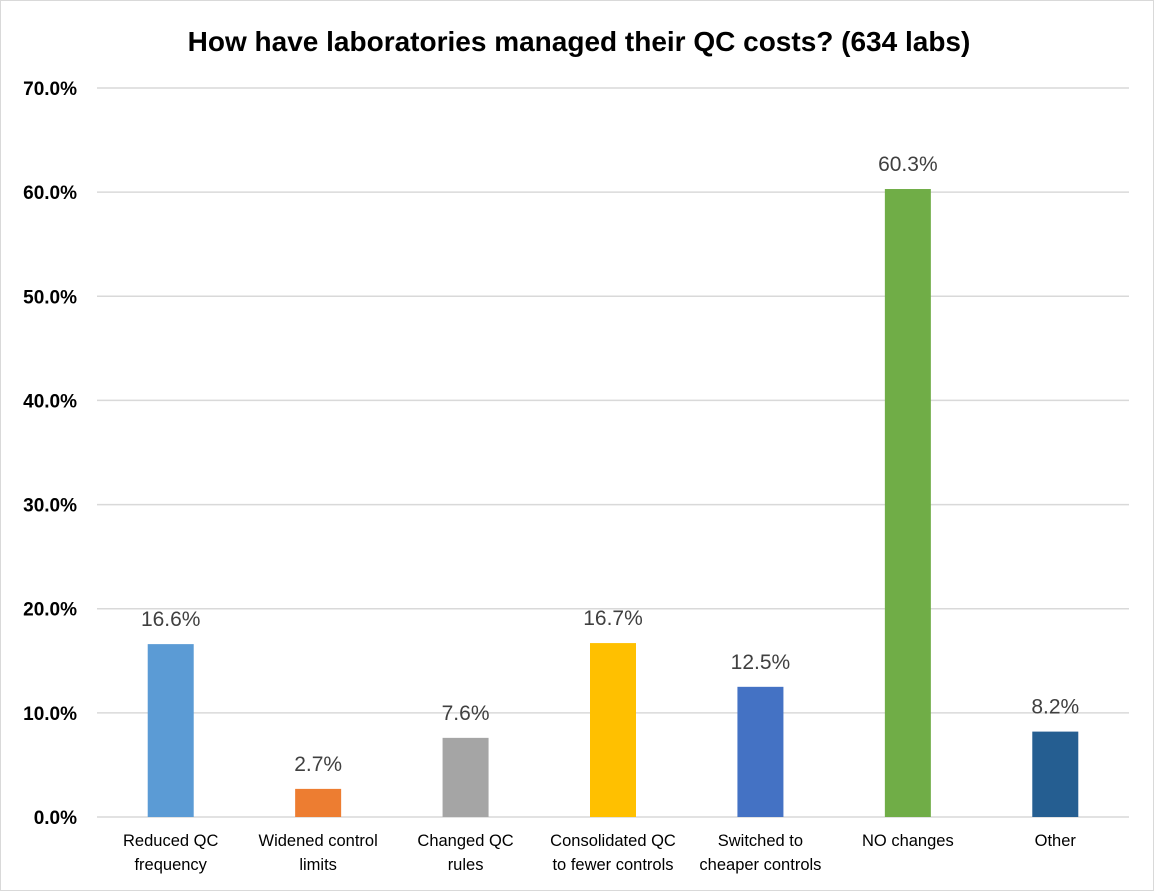 This screenshot has height=895, width=1154. I want to click on x-tick-label: to fewer controls, so click(612, 865).